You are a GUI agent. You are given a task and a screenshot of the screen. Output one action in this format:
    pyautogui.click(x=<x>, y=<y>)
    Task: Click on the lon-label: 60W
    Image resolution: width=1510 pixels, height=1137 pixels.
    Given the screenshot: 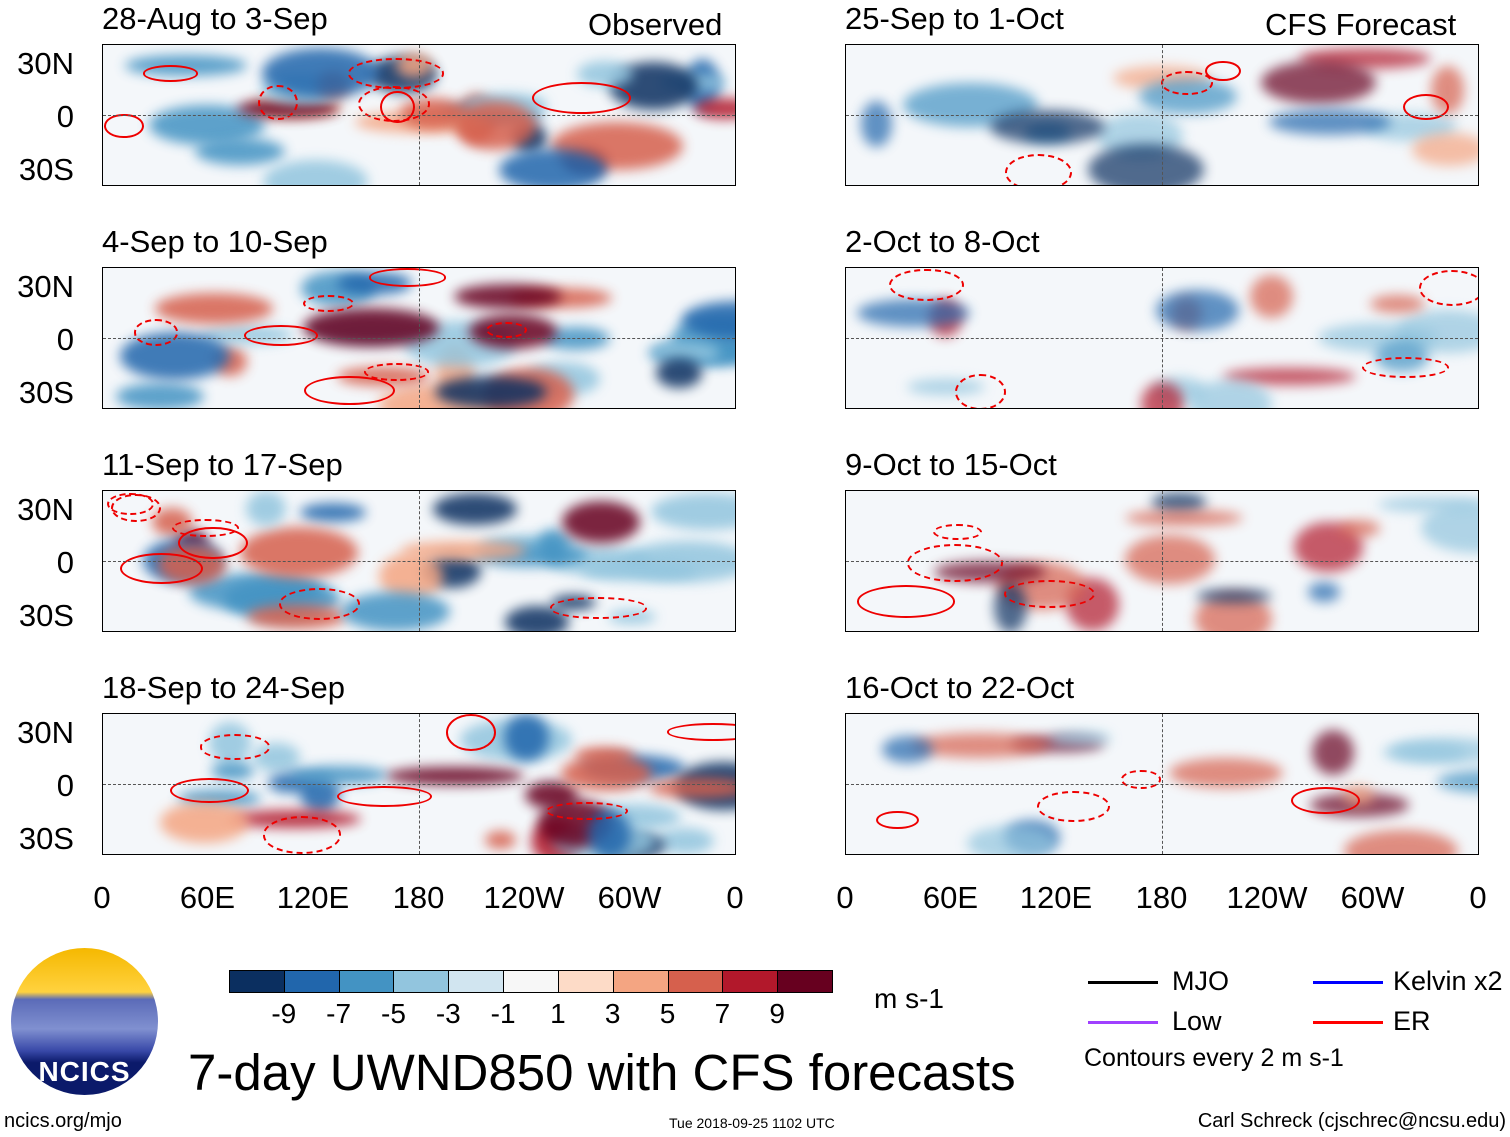 What is the action you would take?
    pyautogui.click(x=629, y=897)
    